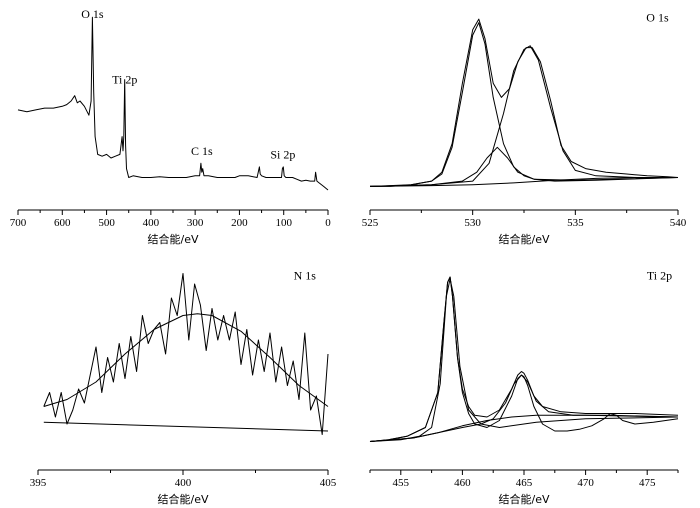 The image size is (700, 508). What do you see at coordinates (239, 223) in the screenshot?
I see `x-tick-label: 200` at bounding box center [239, 223].